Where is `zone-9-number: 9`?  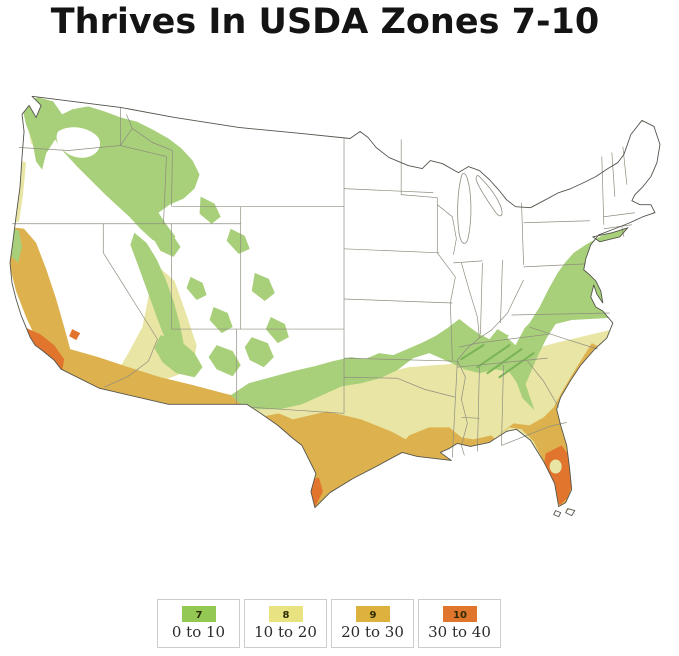 zone-9-number: 9 is located at coordinates (372, 615).